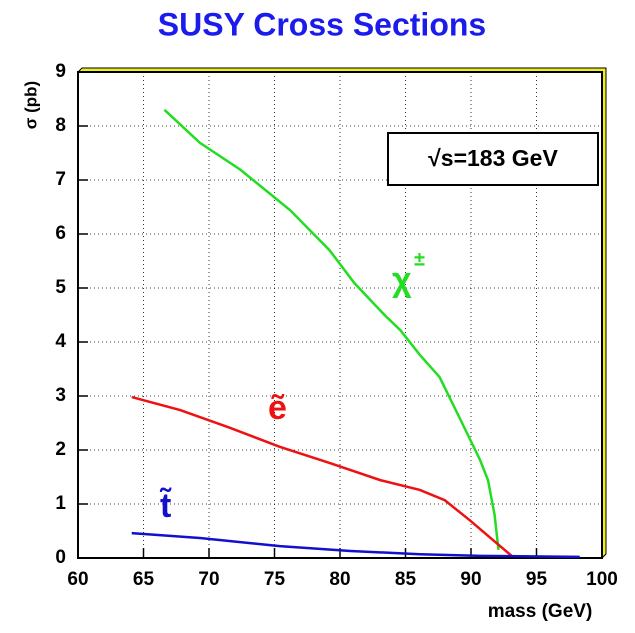 The image size is (635, 633). Describe the element at coordinates (402, 280) in the screenshot. I see `series-label: χ` at that location.